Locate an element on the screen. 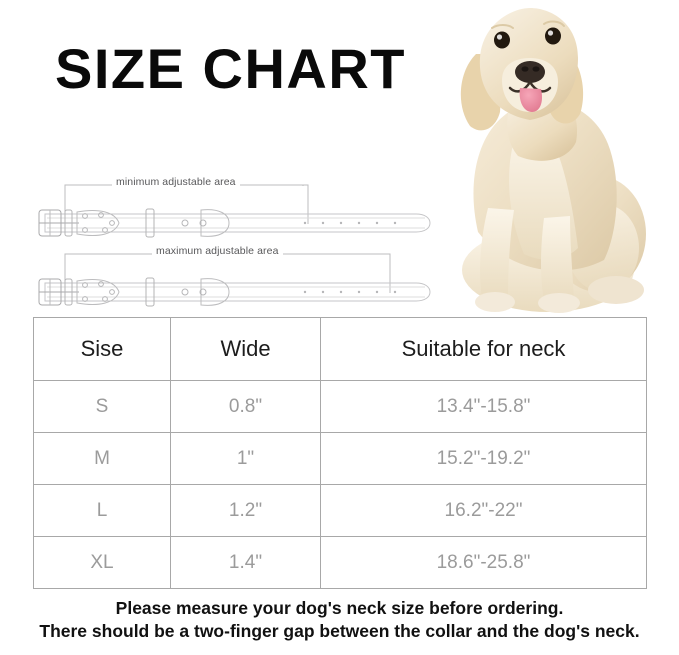 The height and width of the screenshot is (655, 679). cell-neck: 16.2"-22" is located at coordinates (483, 510).